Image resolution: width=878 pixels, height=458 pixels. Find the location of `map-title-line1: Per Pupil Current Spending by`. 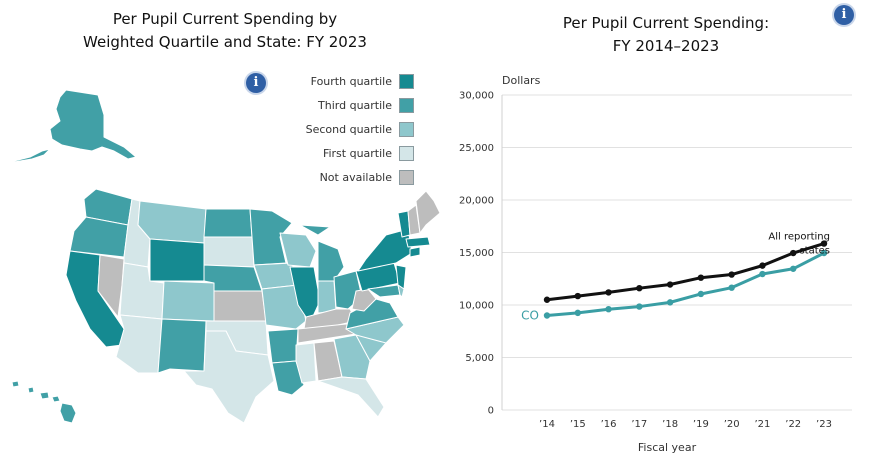

map-title-line1: Per Pupil Current Spending by is located at coordinates (225, 19).